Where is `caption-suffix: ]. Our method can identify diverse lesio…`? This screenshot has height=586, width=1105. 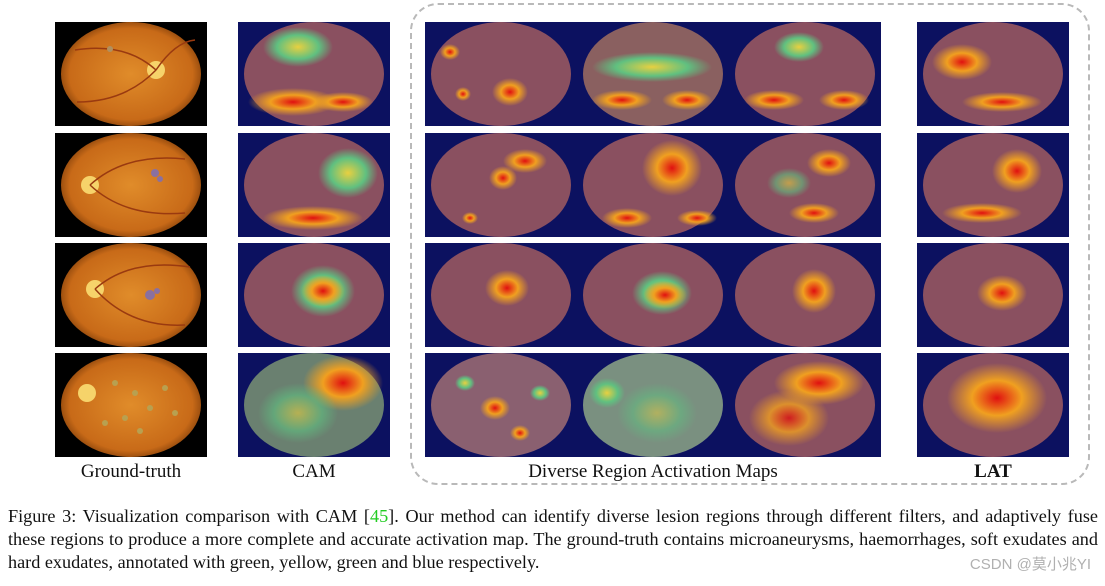
caption-suffix: ]. Our method can identify diverse lesio… is located at coordinates (553, 539).